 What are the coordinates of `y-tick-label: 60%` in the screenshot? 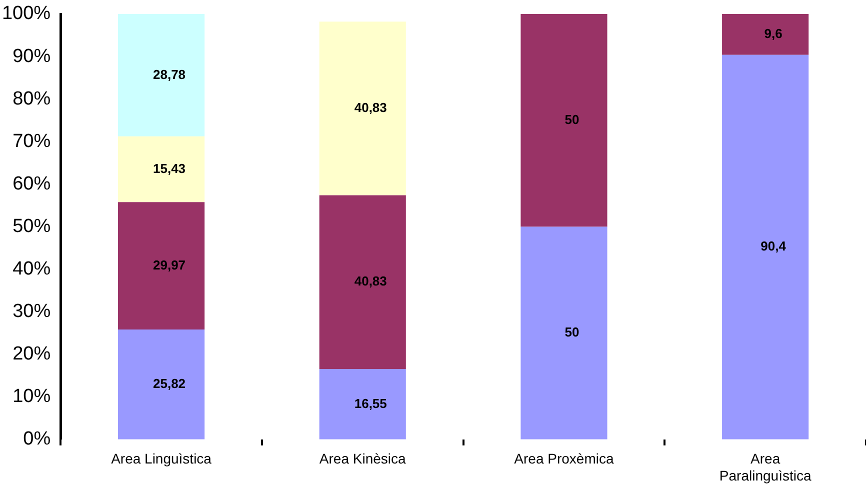 It's located at (31, 183).